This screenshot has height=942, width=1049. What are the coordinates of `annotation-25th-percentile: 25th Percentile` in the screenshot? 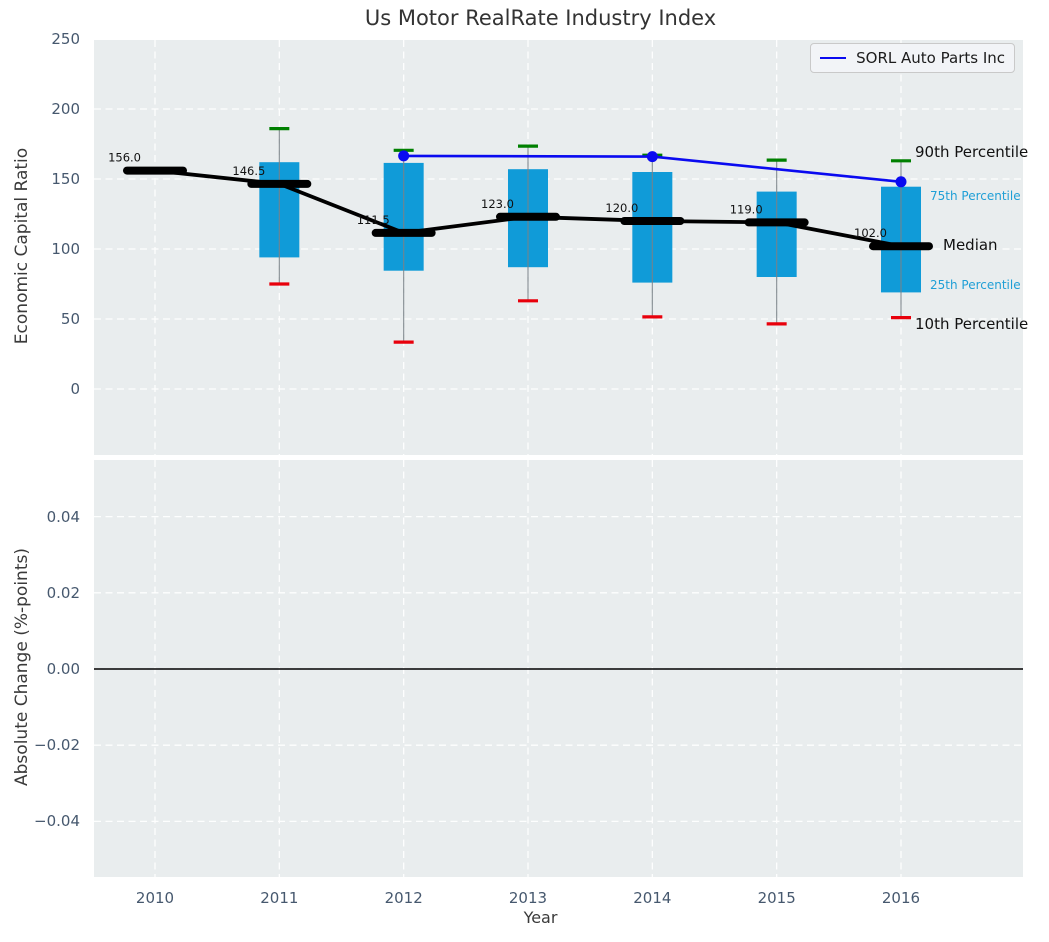 It's located at (975, 285).